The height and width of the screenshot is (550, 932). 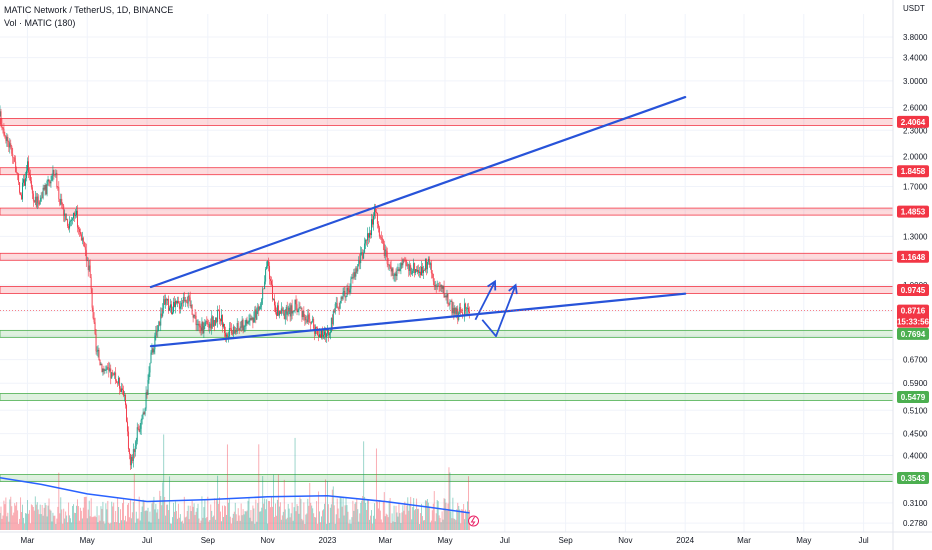 What do you see at coordinates (87, 540) in the screenshot?
I see `time-tick-label: May` at bounding box center [87, 540].